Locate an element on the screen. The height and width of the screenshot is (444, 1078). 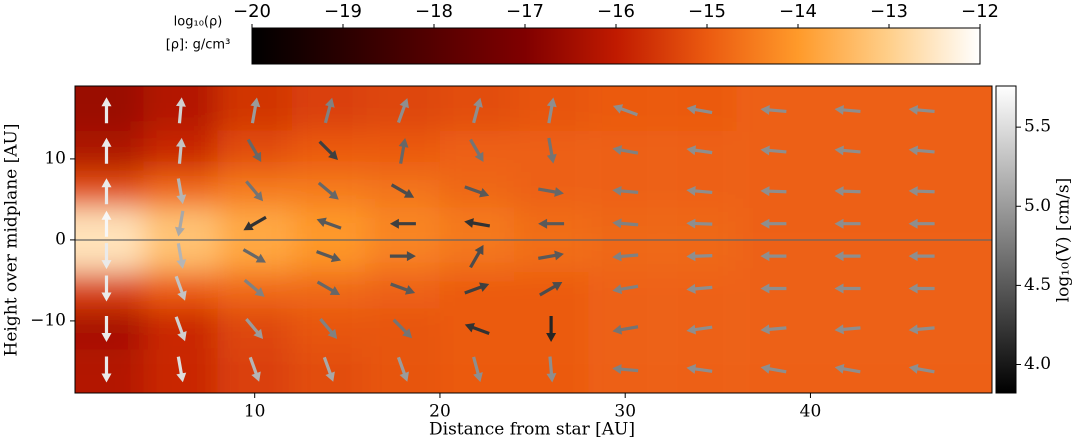
density-colorbar is located at coordinates (616, 46).